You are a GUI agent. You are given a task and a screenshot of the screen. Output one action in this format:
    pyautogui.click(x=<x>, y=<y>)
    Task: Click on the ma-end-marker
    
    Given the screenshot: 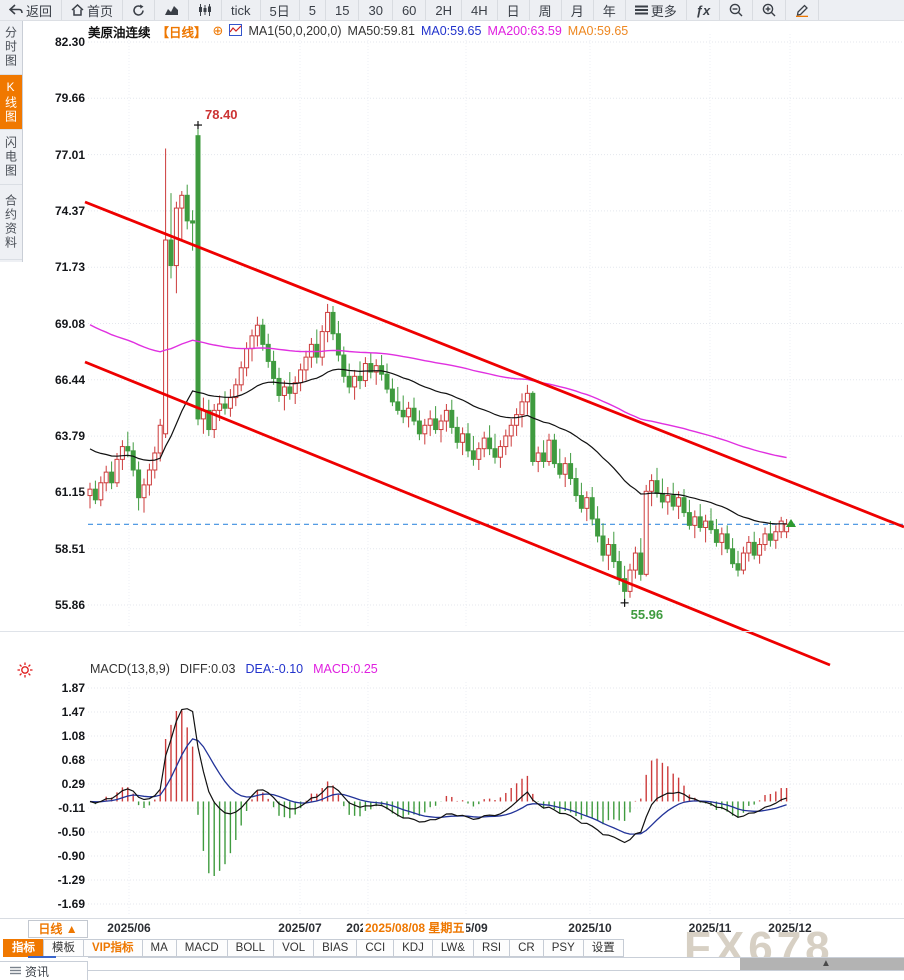 What is the action you would take?
    pyautogui.click(x=791, y=523)
    